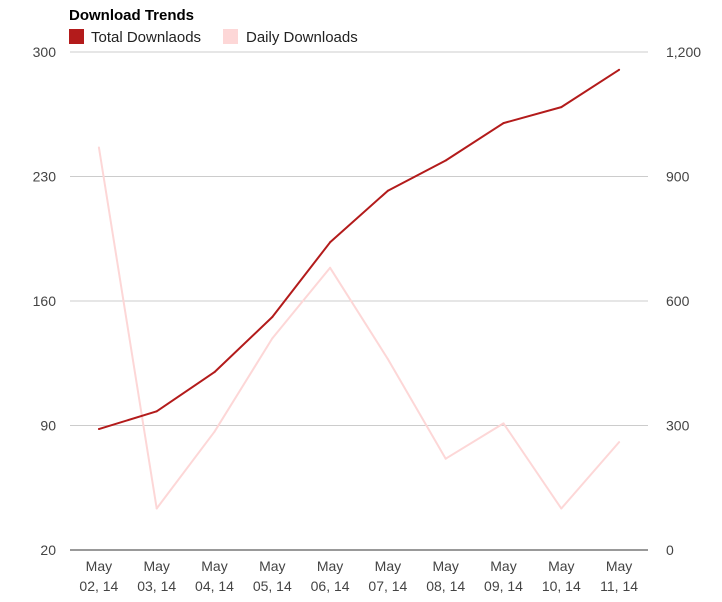 This screenshot has width=722, height=602. I want to click on right-tick-label: 600, so click(678, 301).